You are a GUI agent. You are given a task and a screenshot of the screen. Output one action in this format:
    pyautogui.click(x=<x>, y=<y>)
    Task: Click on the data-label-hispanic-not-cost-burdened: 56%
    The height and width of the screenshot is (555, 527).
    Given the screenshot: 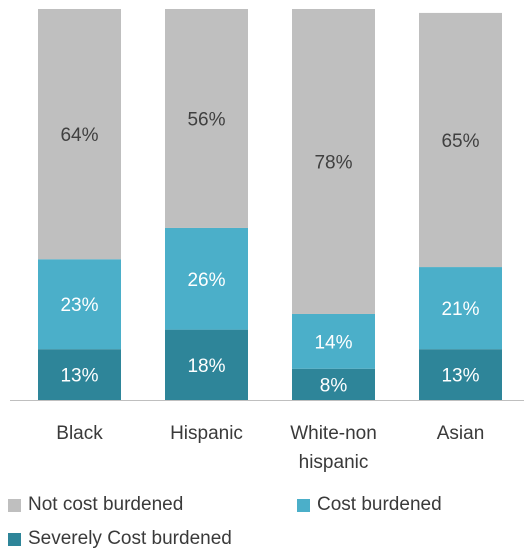 What is the action you would take?
    pyautogui.click(x=206, y=119)
    